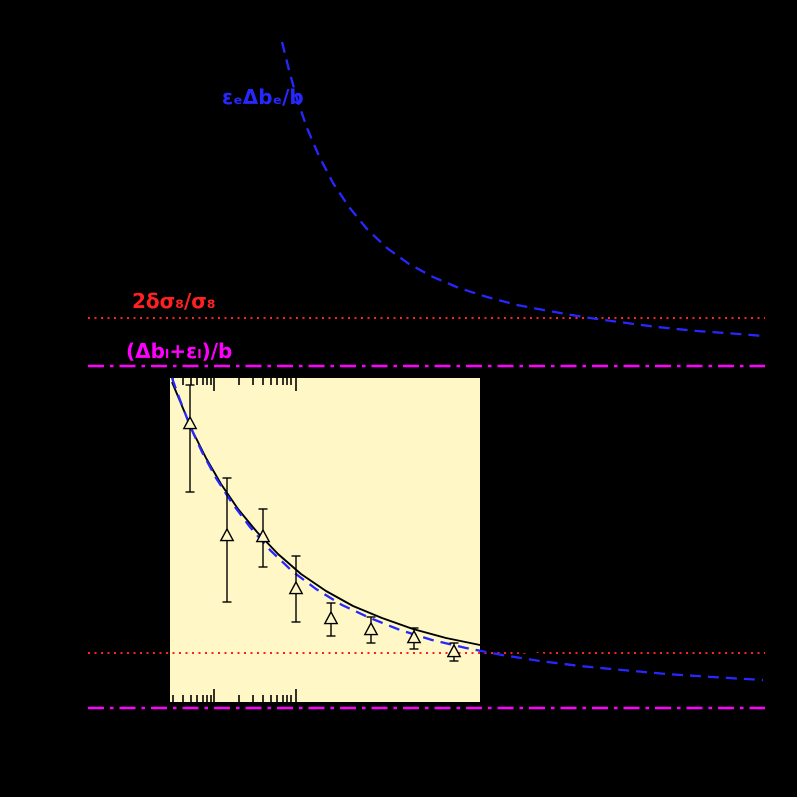  What do you see at coordinates (263, 97) in the screenshot?
I see `blue-curve-label: εₑΔbₑ/b` at bounding box center [263, 97].